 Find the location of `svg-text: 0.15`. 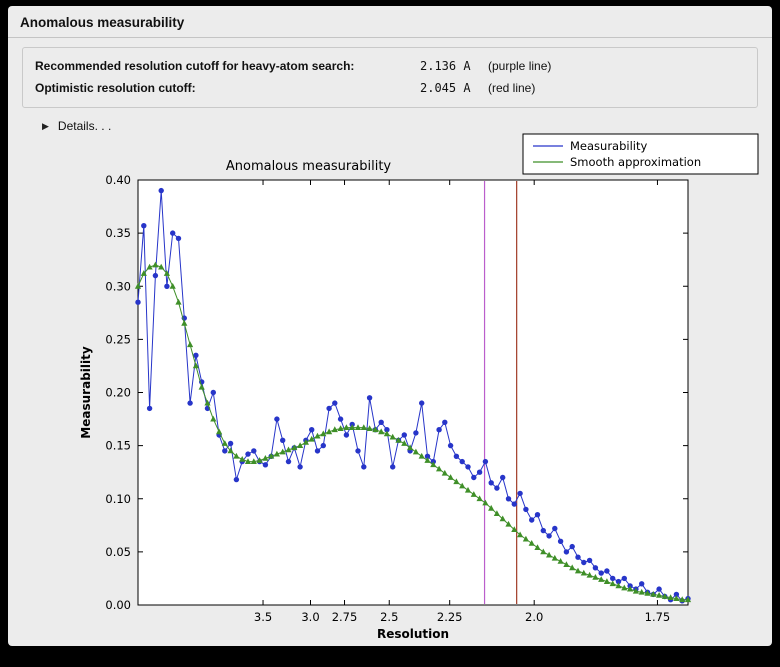

svg-text: 0.15 is located at coordinates (118, 446).